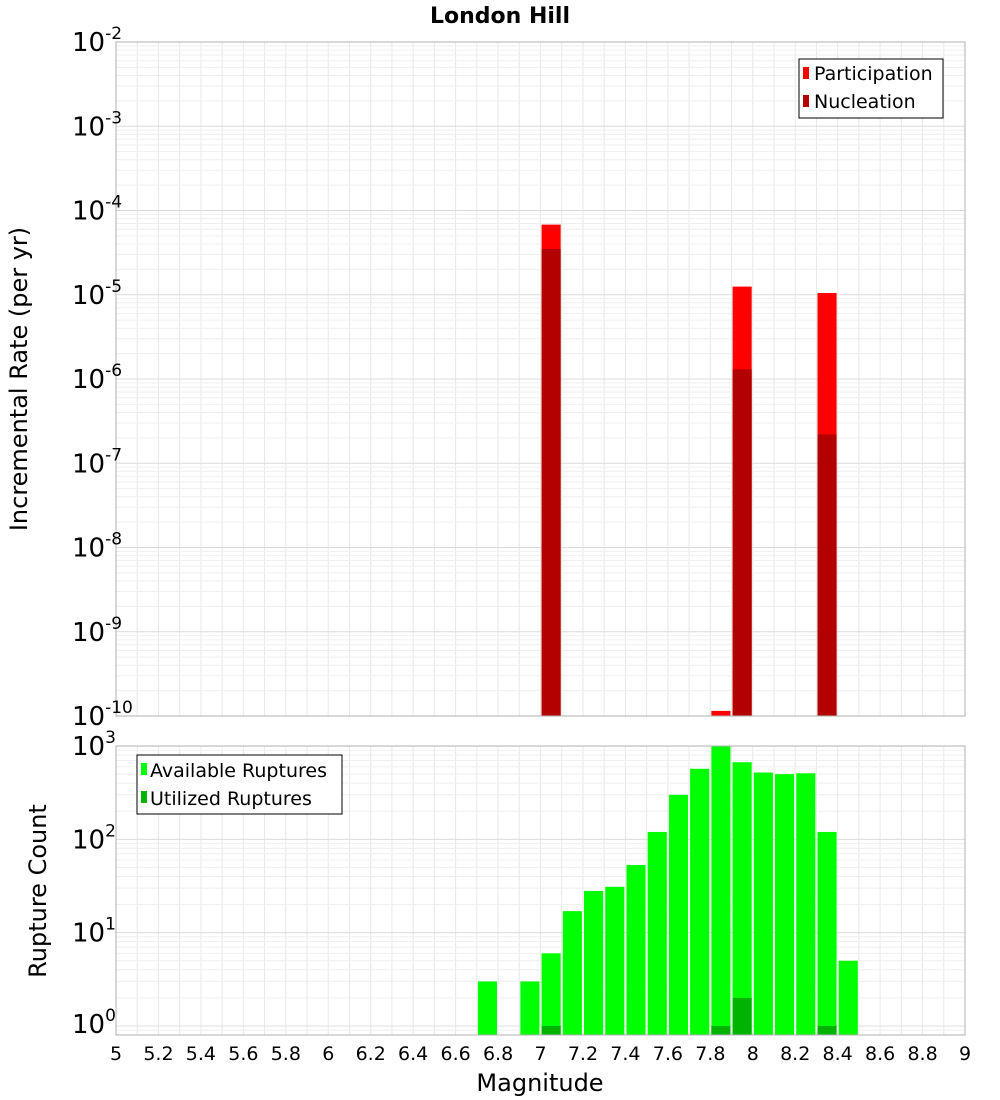  Describe the element at coordinates (97, 631) in the screenshot. I see `y-tick-label: 10⁻⁹` at that location.